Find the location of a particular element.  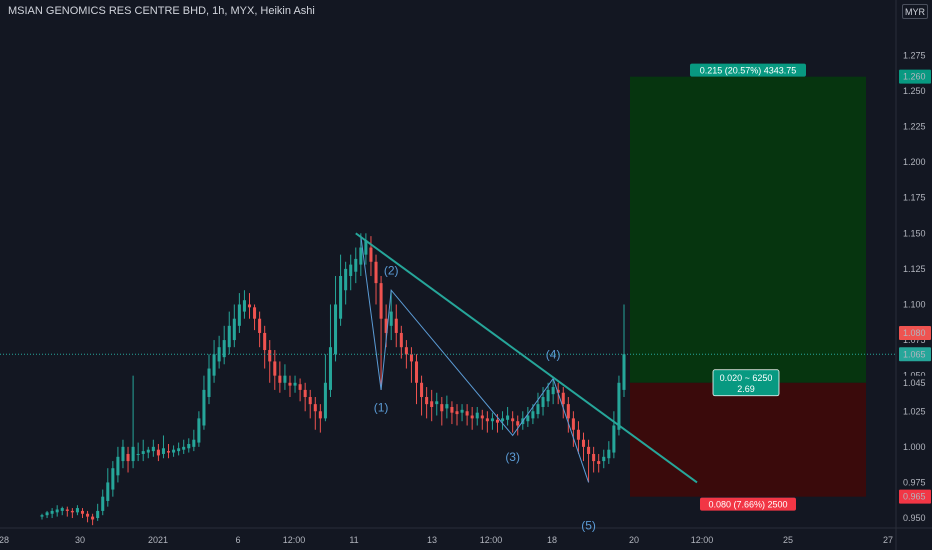

price-tag-label: 1.065 is located at coordinates (914, 354).